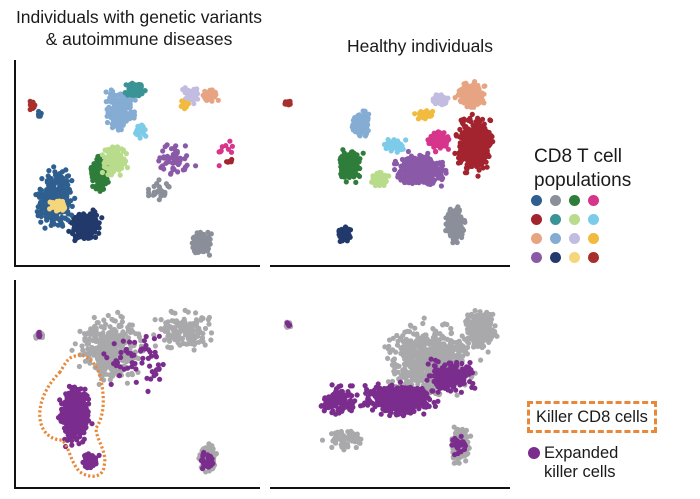 The width and height of the screenshot is (700, 499). What do you see at coordinates (574, 238) in the screenshot?
I see `swatch-lavender` at bounding box center [574, 238].